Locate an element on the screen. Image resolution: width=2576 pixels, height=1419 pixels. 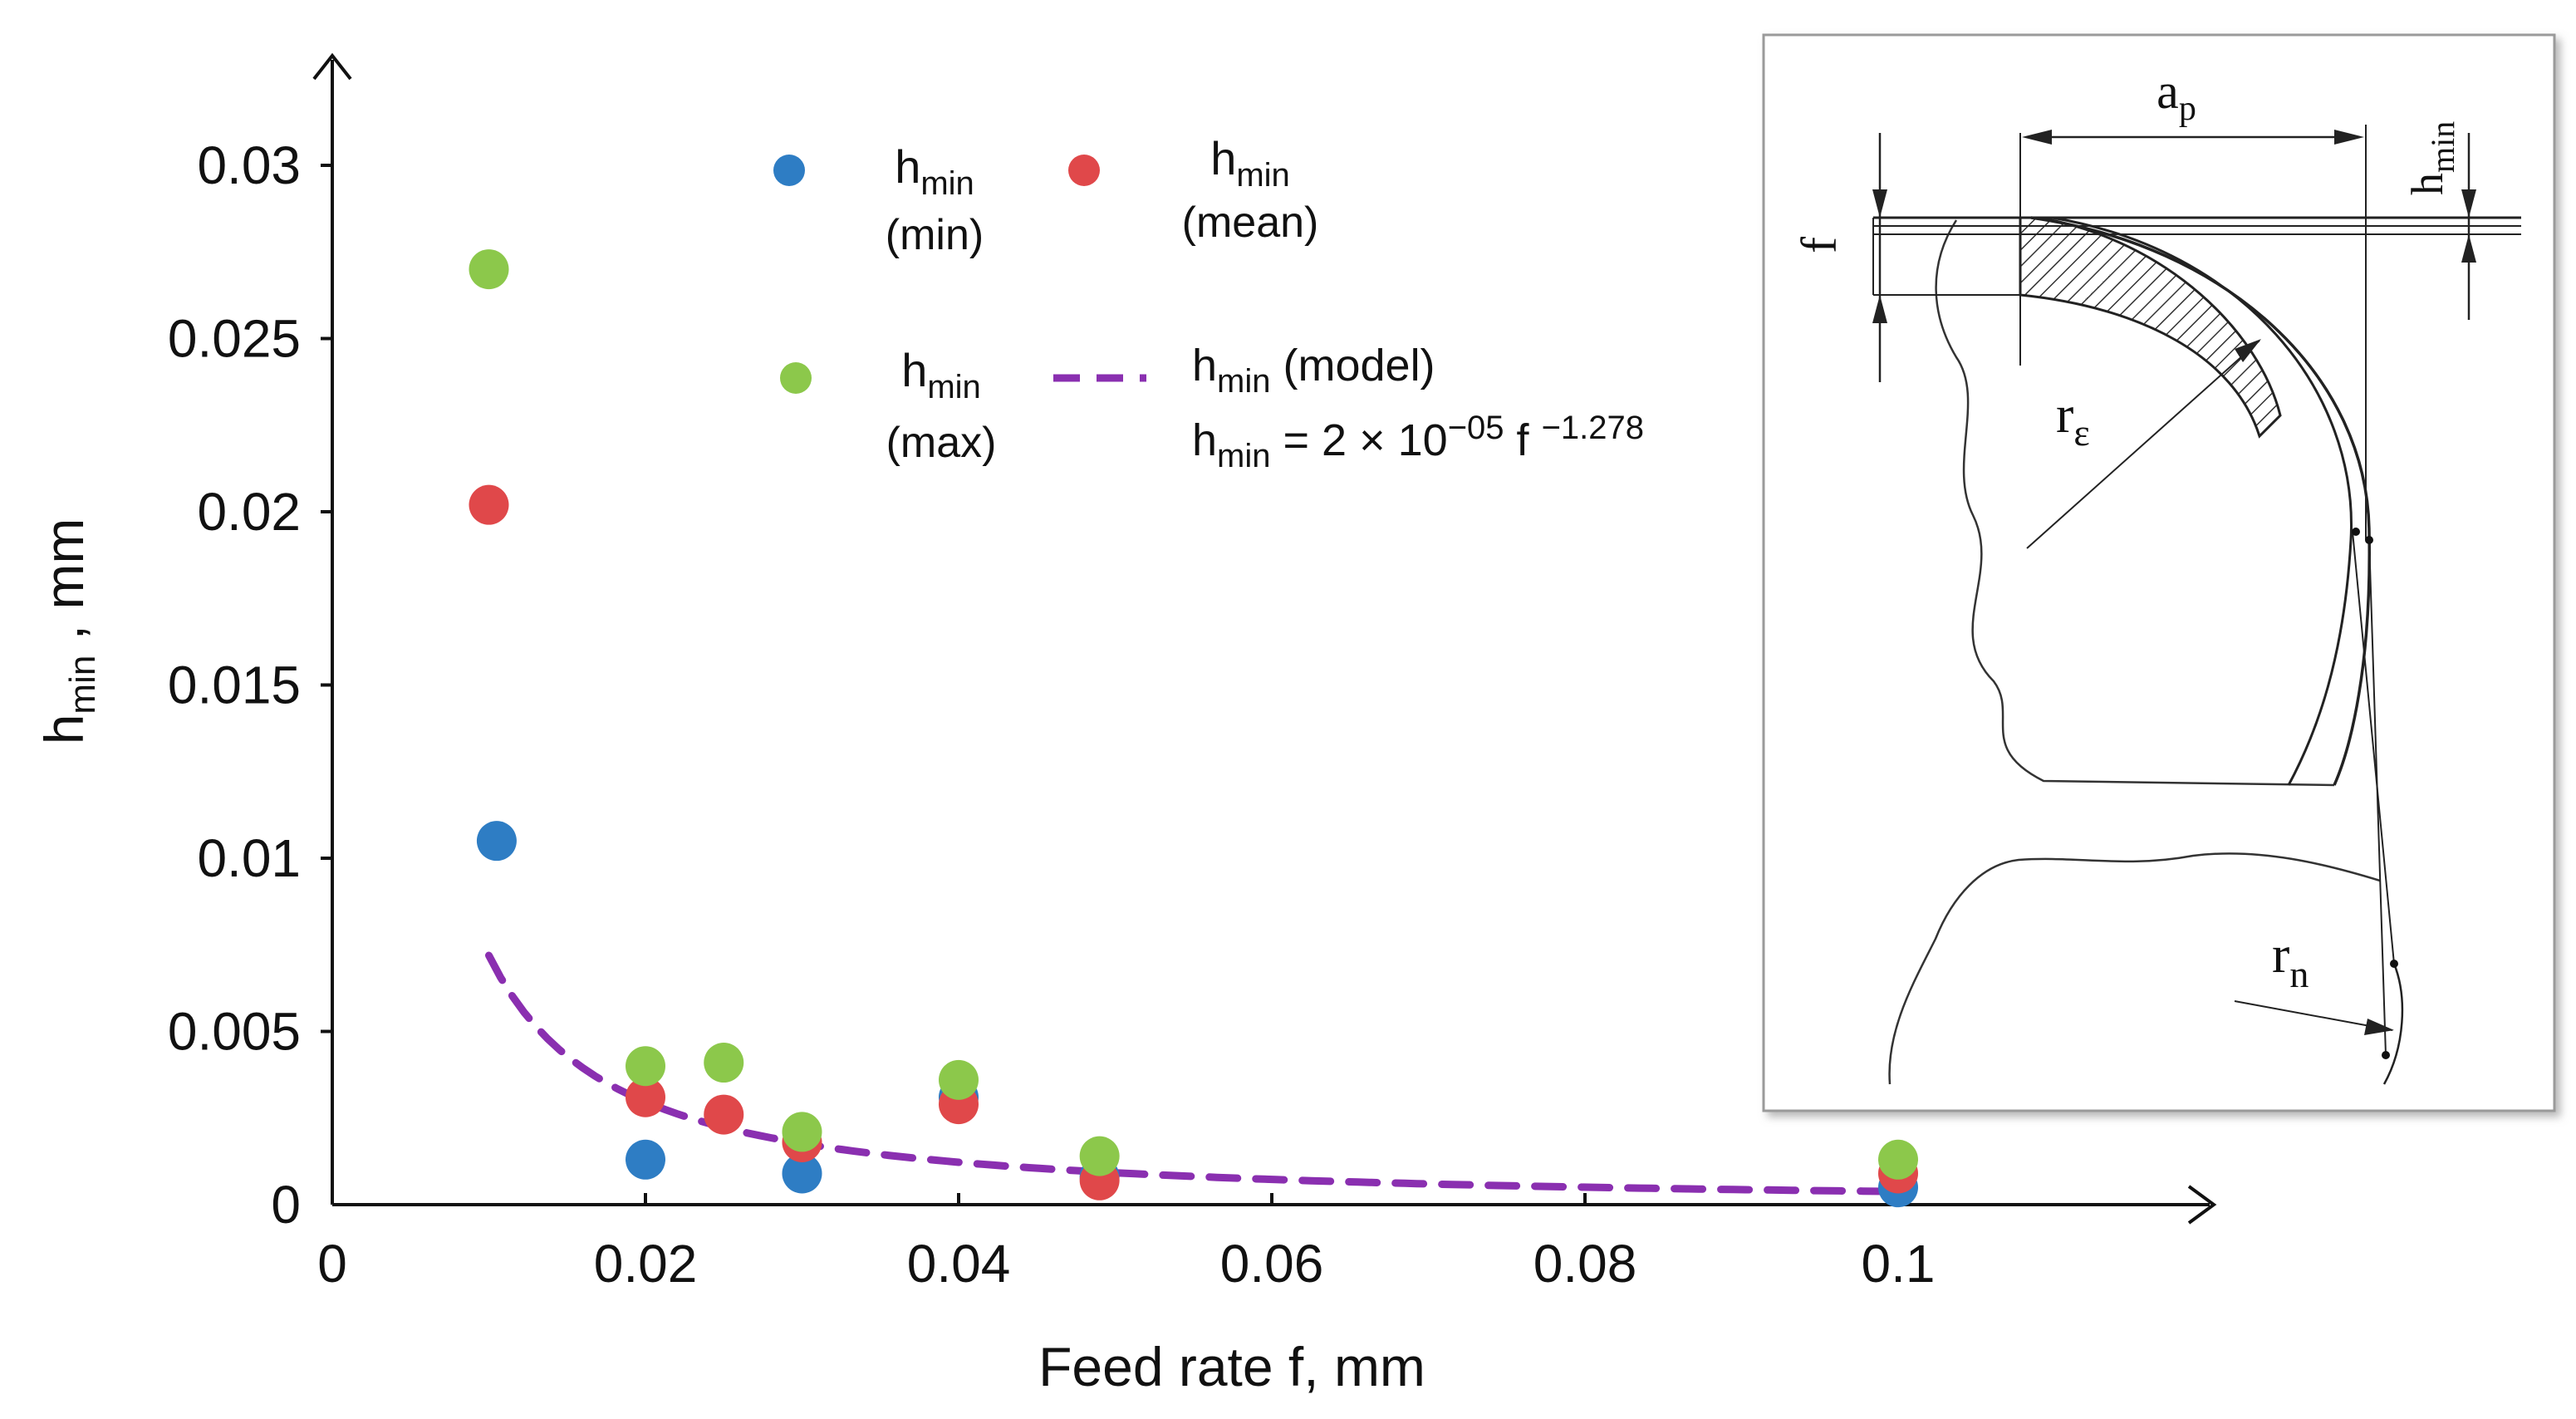
legend-label-max: hmin is located at coordinates (941, 374).